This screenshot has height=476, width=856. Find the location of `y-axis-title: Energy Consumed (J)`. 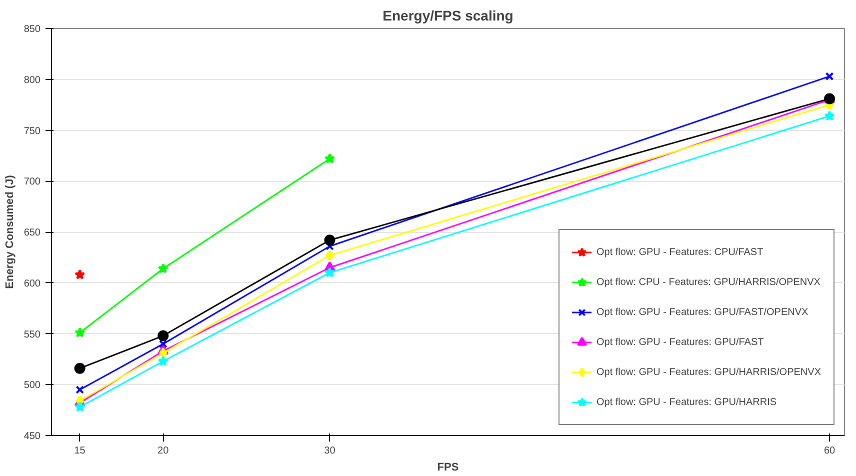

y-axis-title: Energy Consumed (J) is located at coordinates (10, 231).